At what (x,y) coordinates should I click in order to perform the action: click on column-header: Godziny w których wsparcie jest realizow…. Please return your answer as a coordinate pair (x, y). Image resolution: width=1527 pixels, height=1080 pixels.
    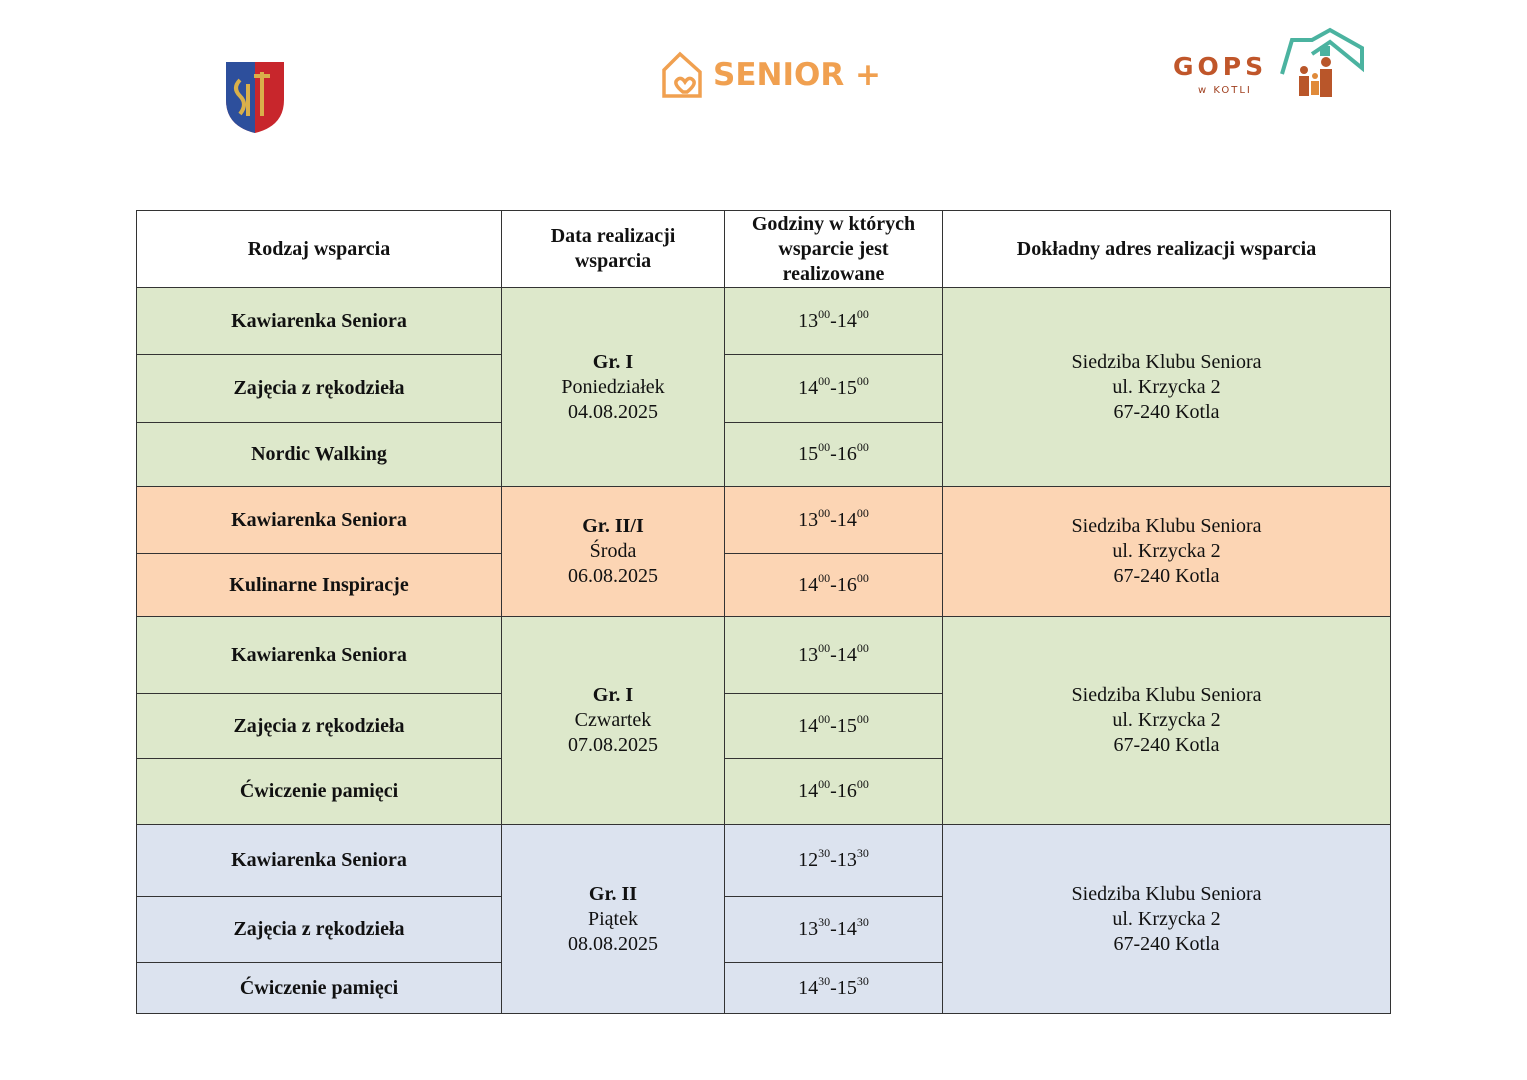
    Looking at the image, I should click on (834, 249).